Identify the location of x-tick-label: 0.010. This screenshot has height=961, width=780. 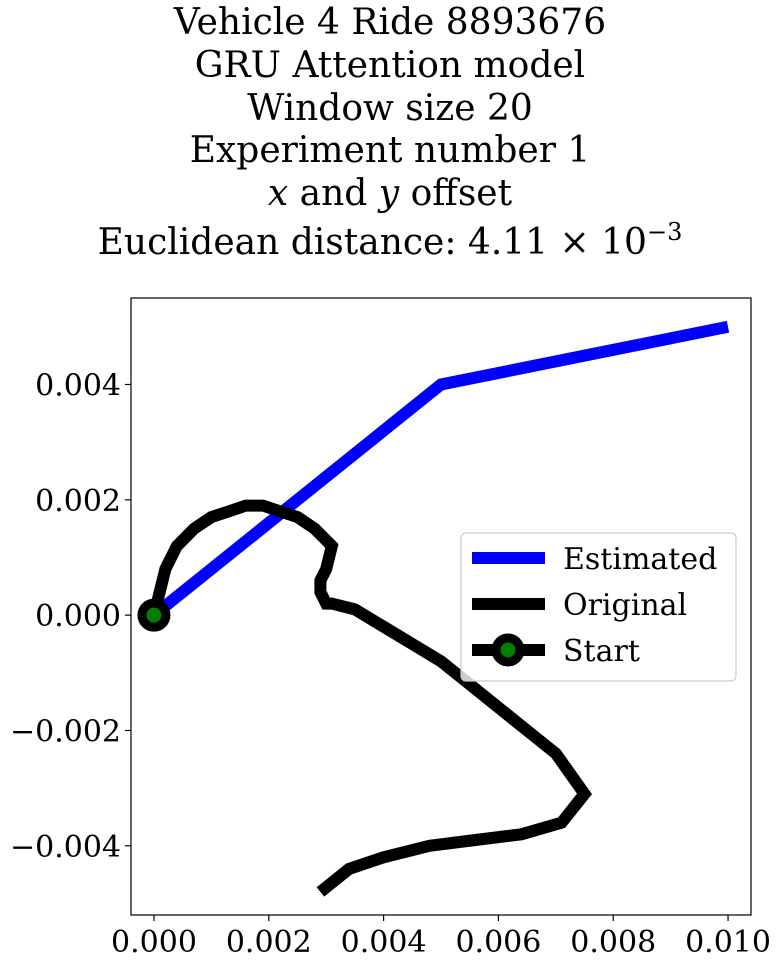
(728, 942).